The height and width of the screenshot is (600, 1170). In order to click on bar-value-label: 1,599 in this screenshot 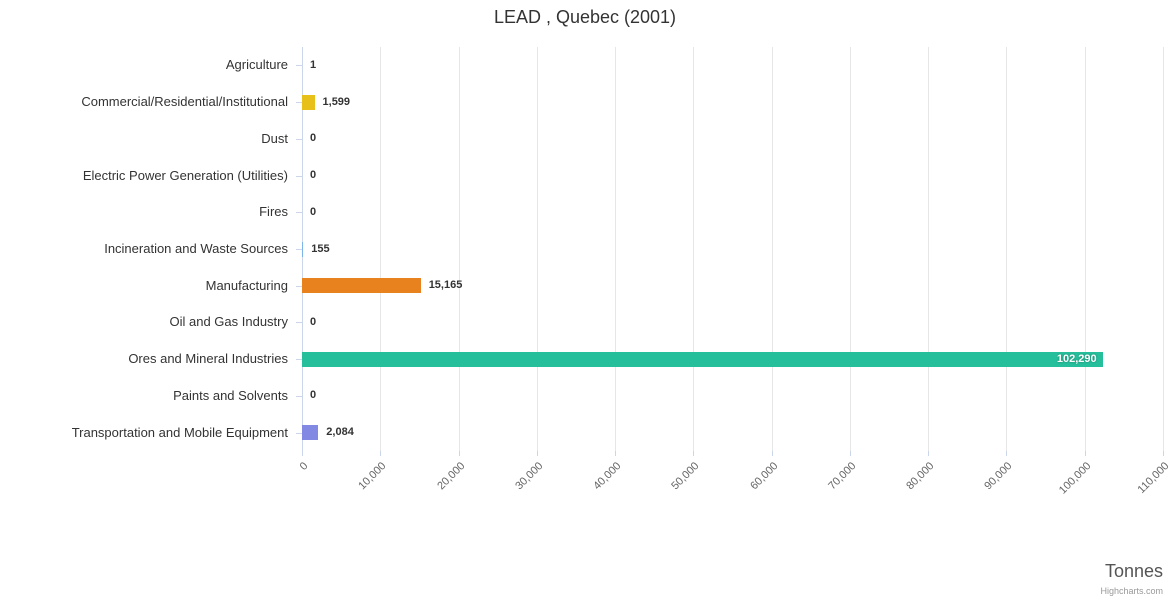, I will do `click(336, 101)`.